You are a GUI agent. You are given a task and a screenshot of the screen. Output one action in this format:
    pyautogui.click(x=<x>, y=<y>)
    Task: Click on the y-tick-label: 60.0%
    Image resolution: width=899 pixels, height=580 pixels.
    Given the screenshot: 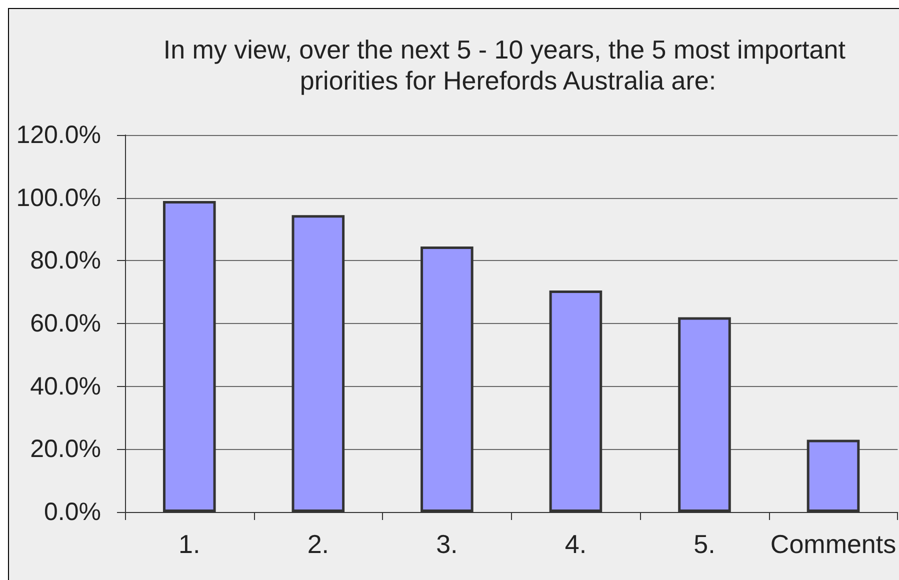 What is the action you would take?
    pyautogui.click(x=65, y=324)
    